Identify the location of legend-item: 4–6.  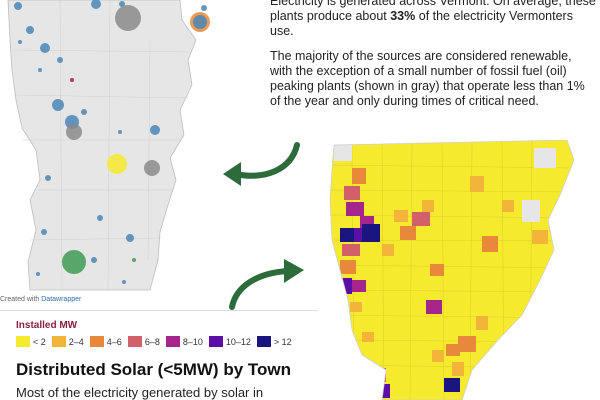
(105, 341).